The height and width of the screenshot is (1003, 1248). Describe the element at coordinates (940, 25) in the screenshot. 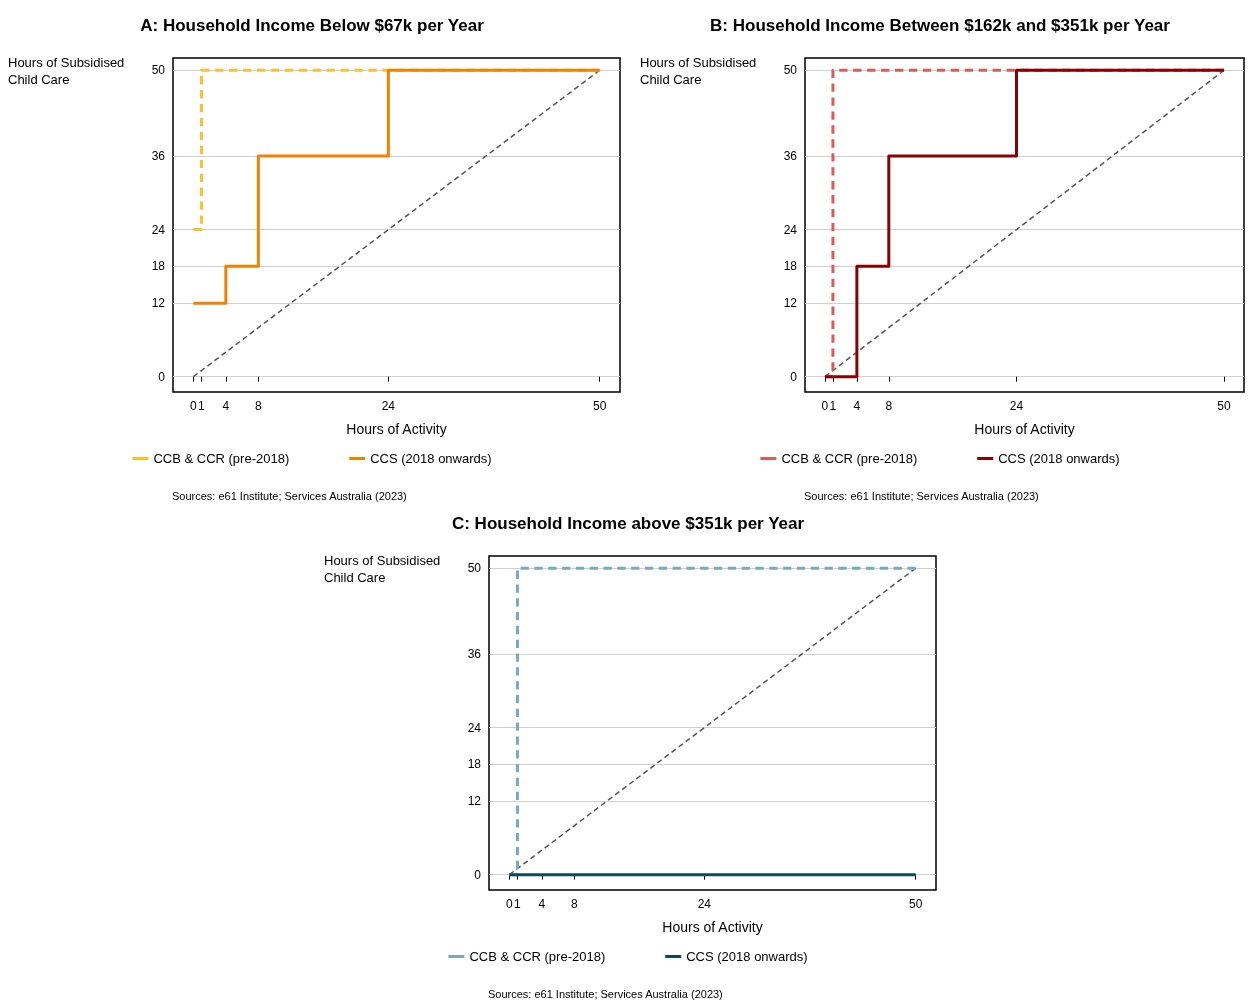

I see `chart-title: B: Household Income Between $162k and $351k per Year` at that location.